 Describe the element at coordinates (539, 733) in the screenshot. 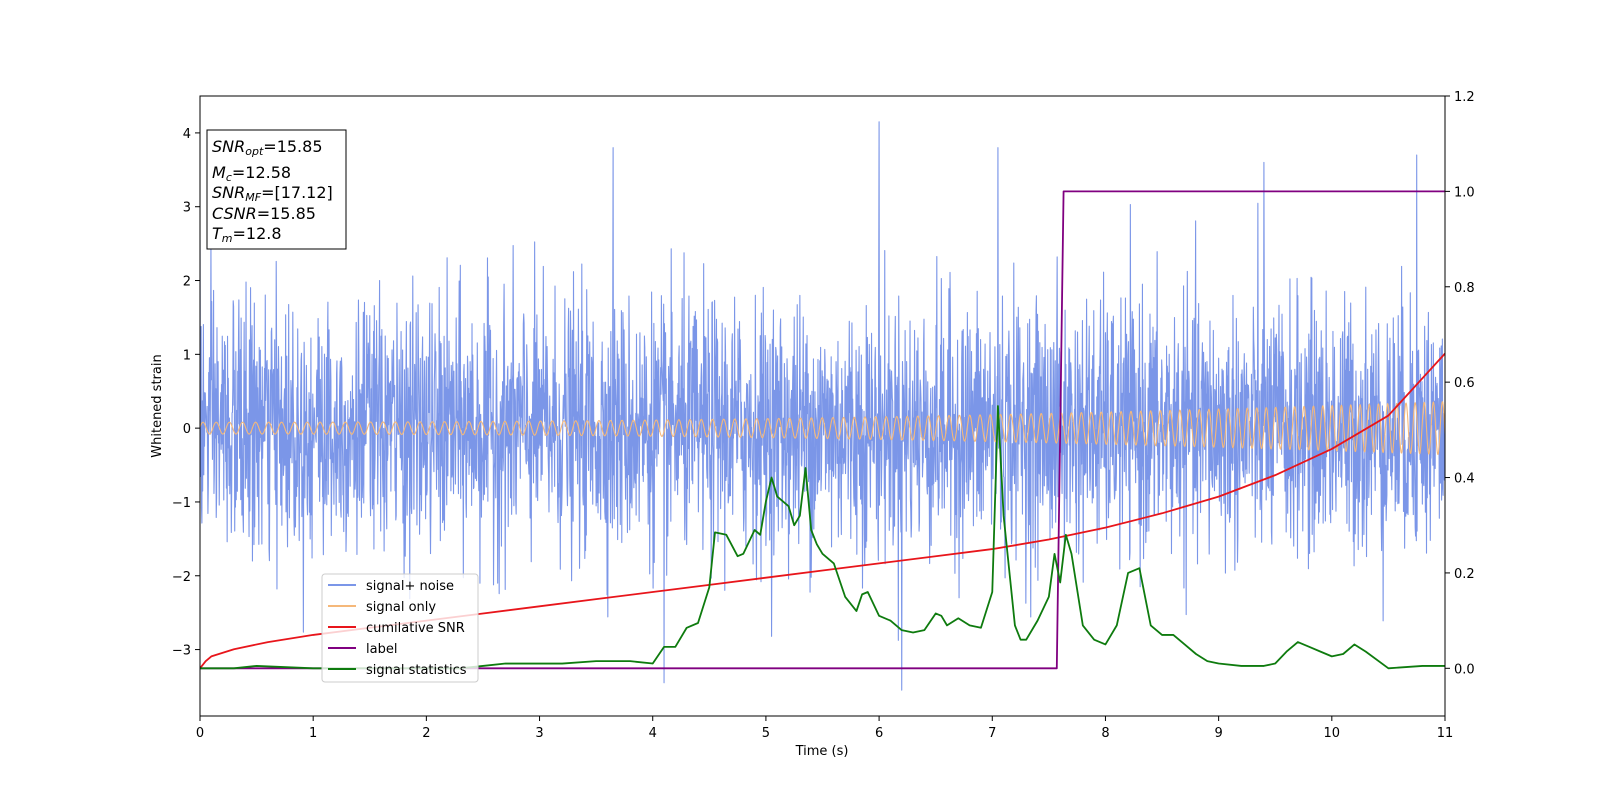

I see `x-tick-label: 3` at that location.